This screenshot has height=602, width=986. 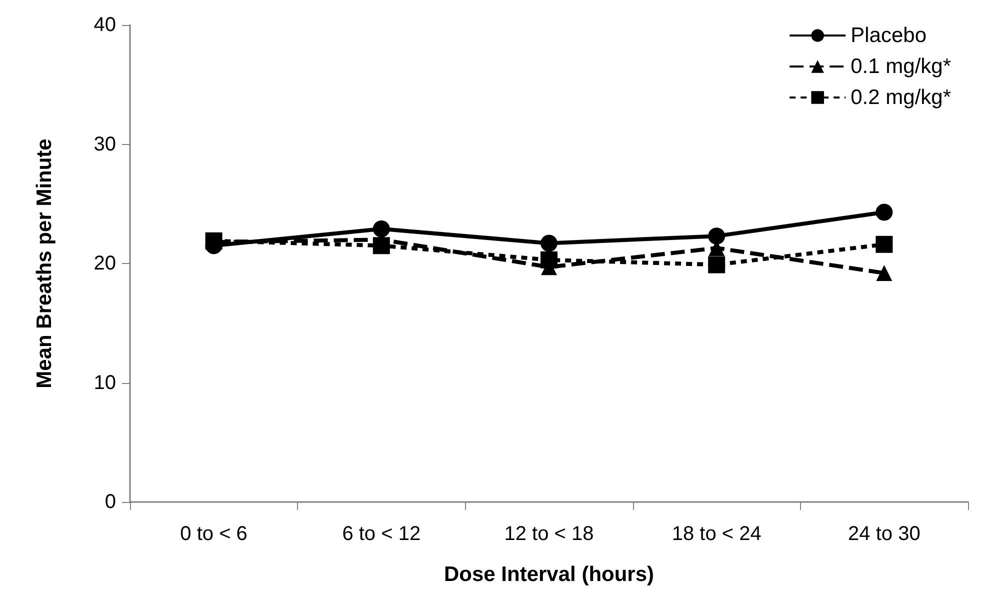 I want to click on y-tick-label: 0, so click(x=110, y=502).